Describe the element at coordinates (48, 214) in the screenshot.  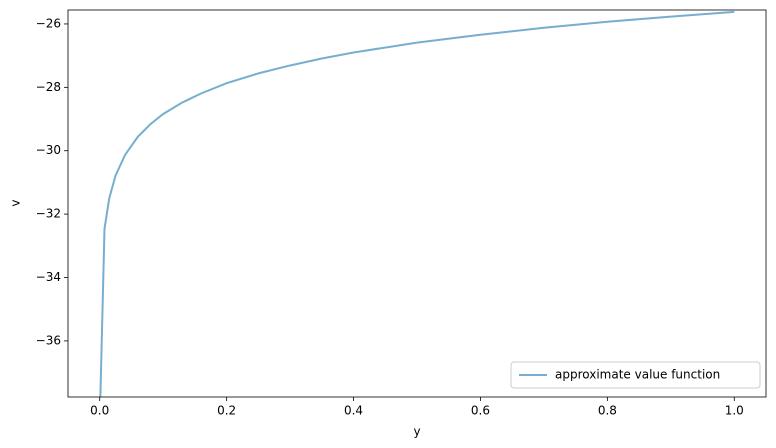
I see `y-tick-label: −32` at that location.